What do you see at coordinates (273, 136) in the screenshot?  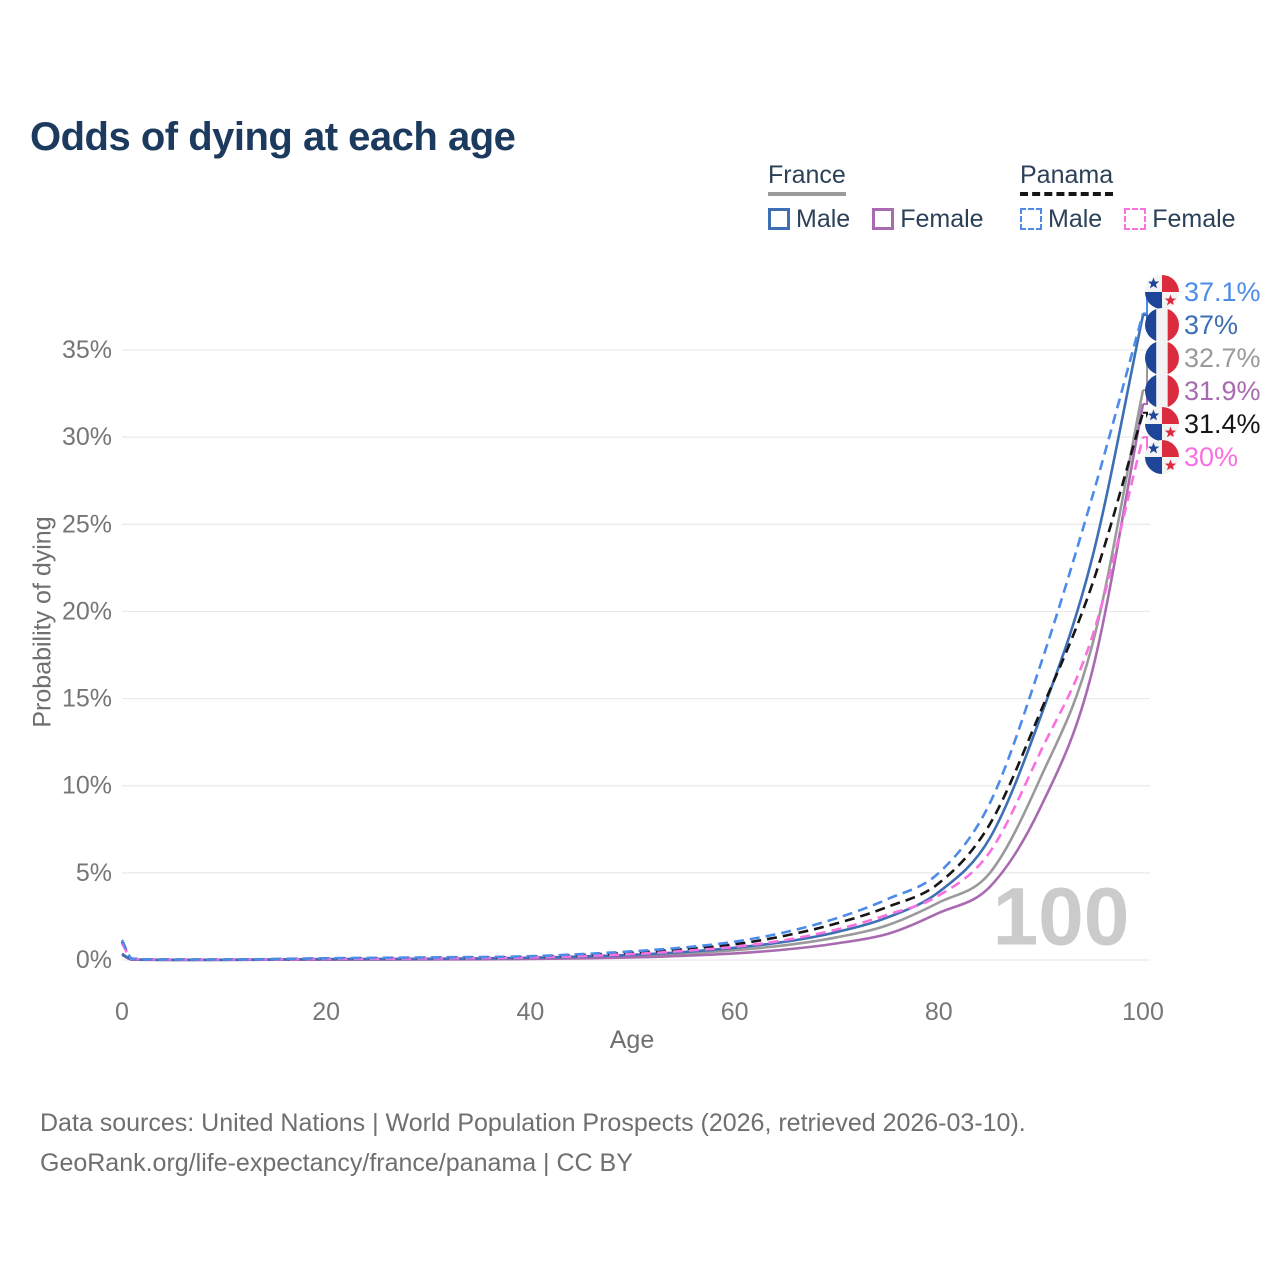 I see `page-title: Odds of dying at each age` at bounding box center [273, 136].